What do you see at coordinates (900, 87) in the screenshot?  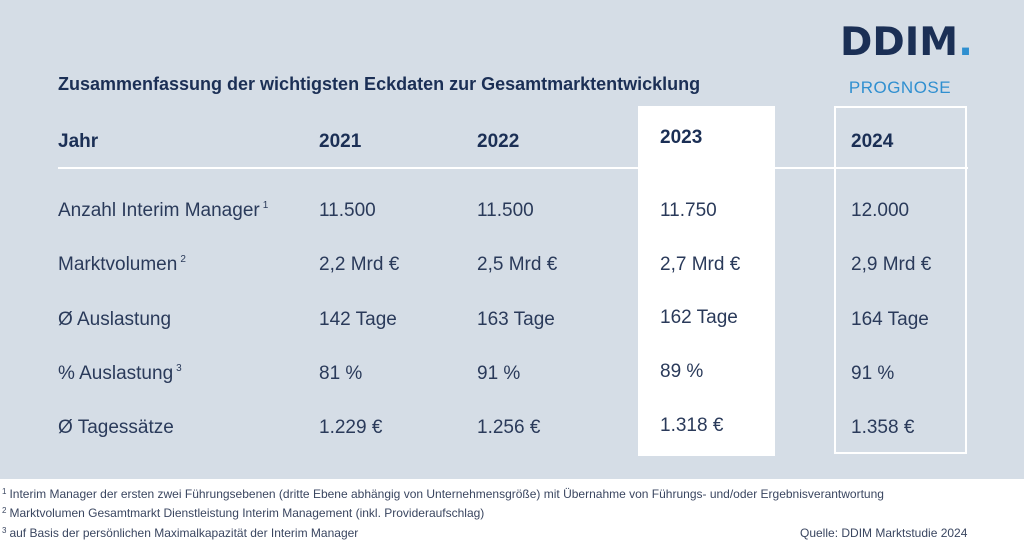 I see `prognose-label: PROGNOSE` at bounding box center [900, 87].